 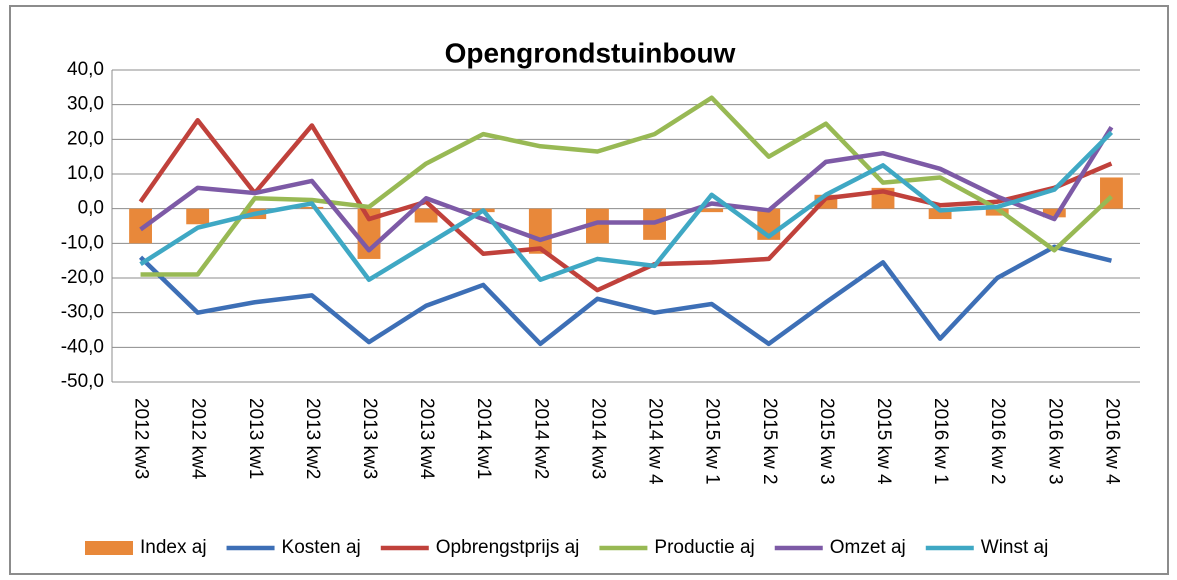 What do you see at coordinates (91, 208) in the screenshot?
I see `y-tick-label: 0,0` at bounding box center [91, 208].